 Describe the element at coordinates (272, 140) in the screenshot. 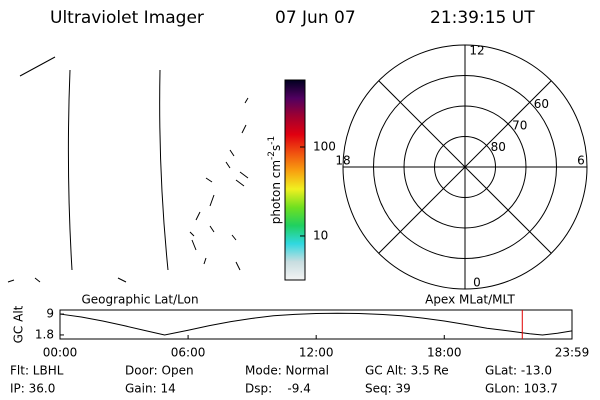

I see `label-part: -1` at that location.